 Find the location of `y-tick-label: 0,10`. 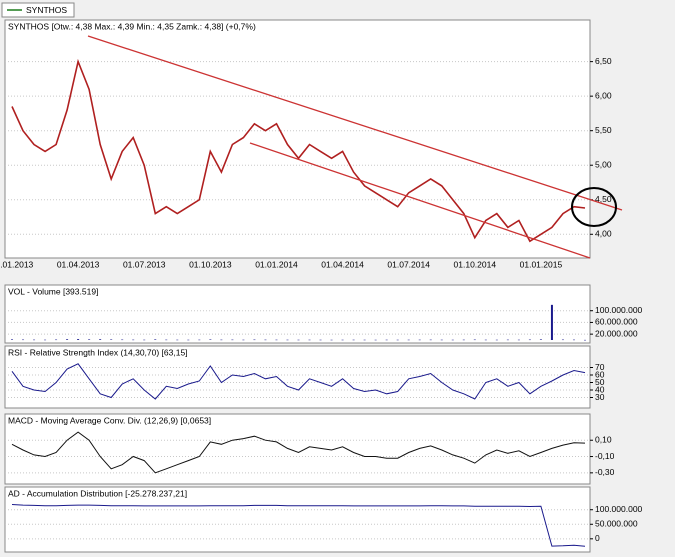

y-tick-label: 0,10 is located at coordinates (603, 439).